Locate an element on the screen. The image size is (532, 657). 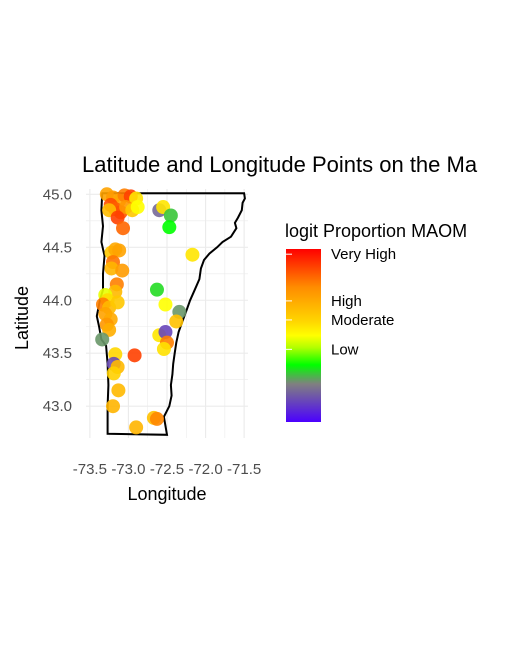
chart-title: Latitude and Longitude Points on the Ma is located at coordinates (280, 164).